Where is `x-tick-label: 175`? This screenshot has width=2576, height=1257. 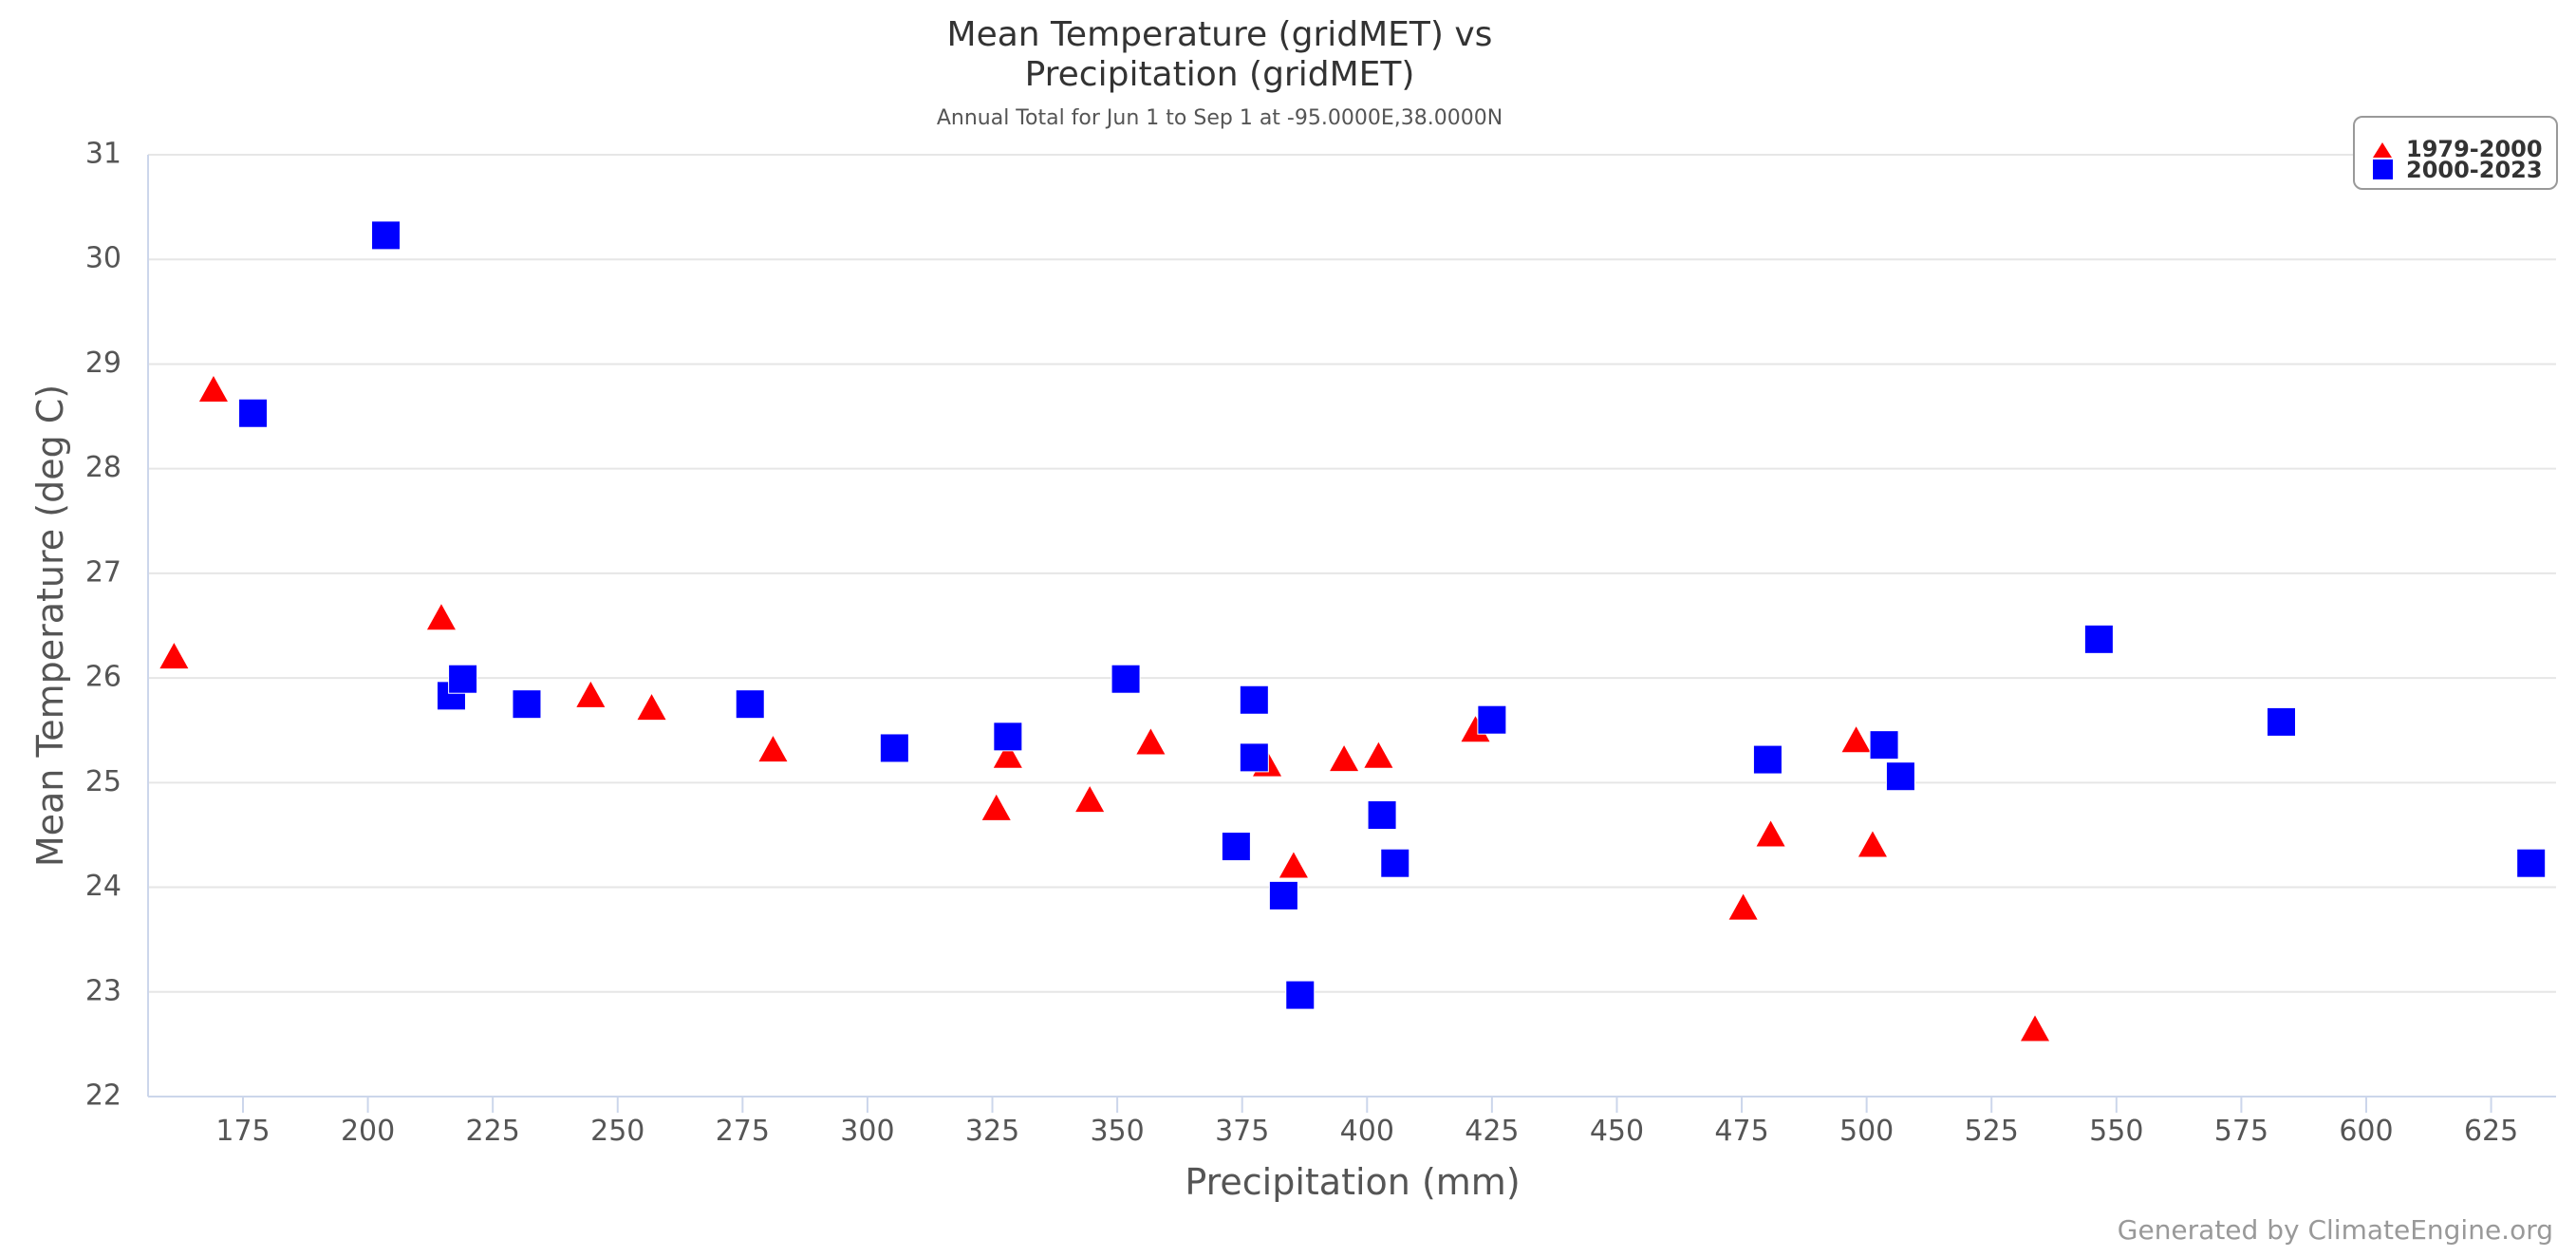 x-tick-label: 175 is located at coordinates (243, 1132).